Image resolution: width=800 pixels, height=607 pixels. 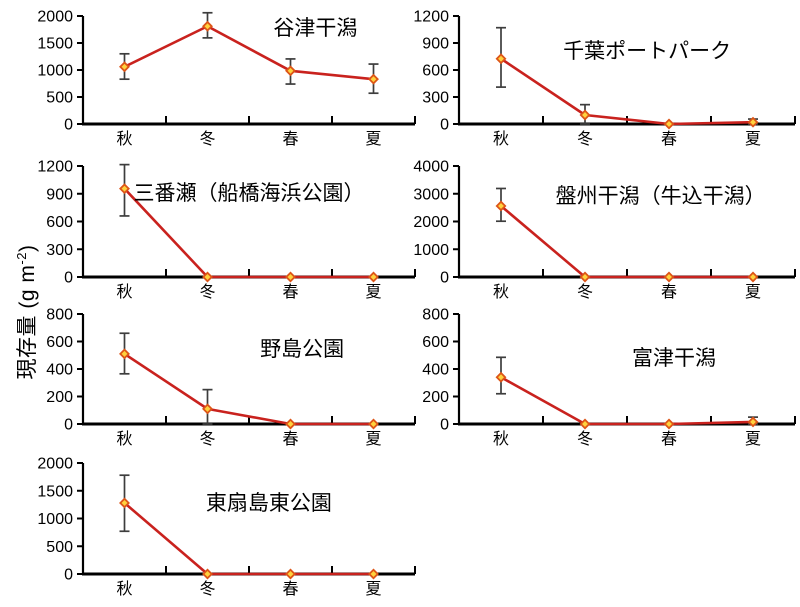 I want to click on chart-panel-1: 0 500 1000 1500 2000 秋 冬 春 夏 谷津干潟, so click(x=208, y=78).